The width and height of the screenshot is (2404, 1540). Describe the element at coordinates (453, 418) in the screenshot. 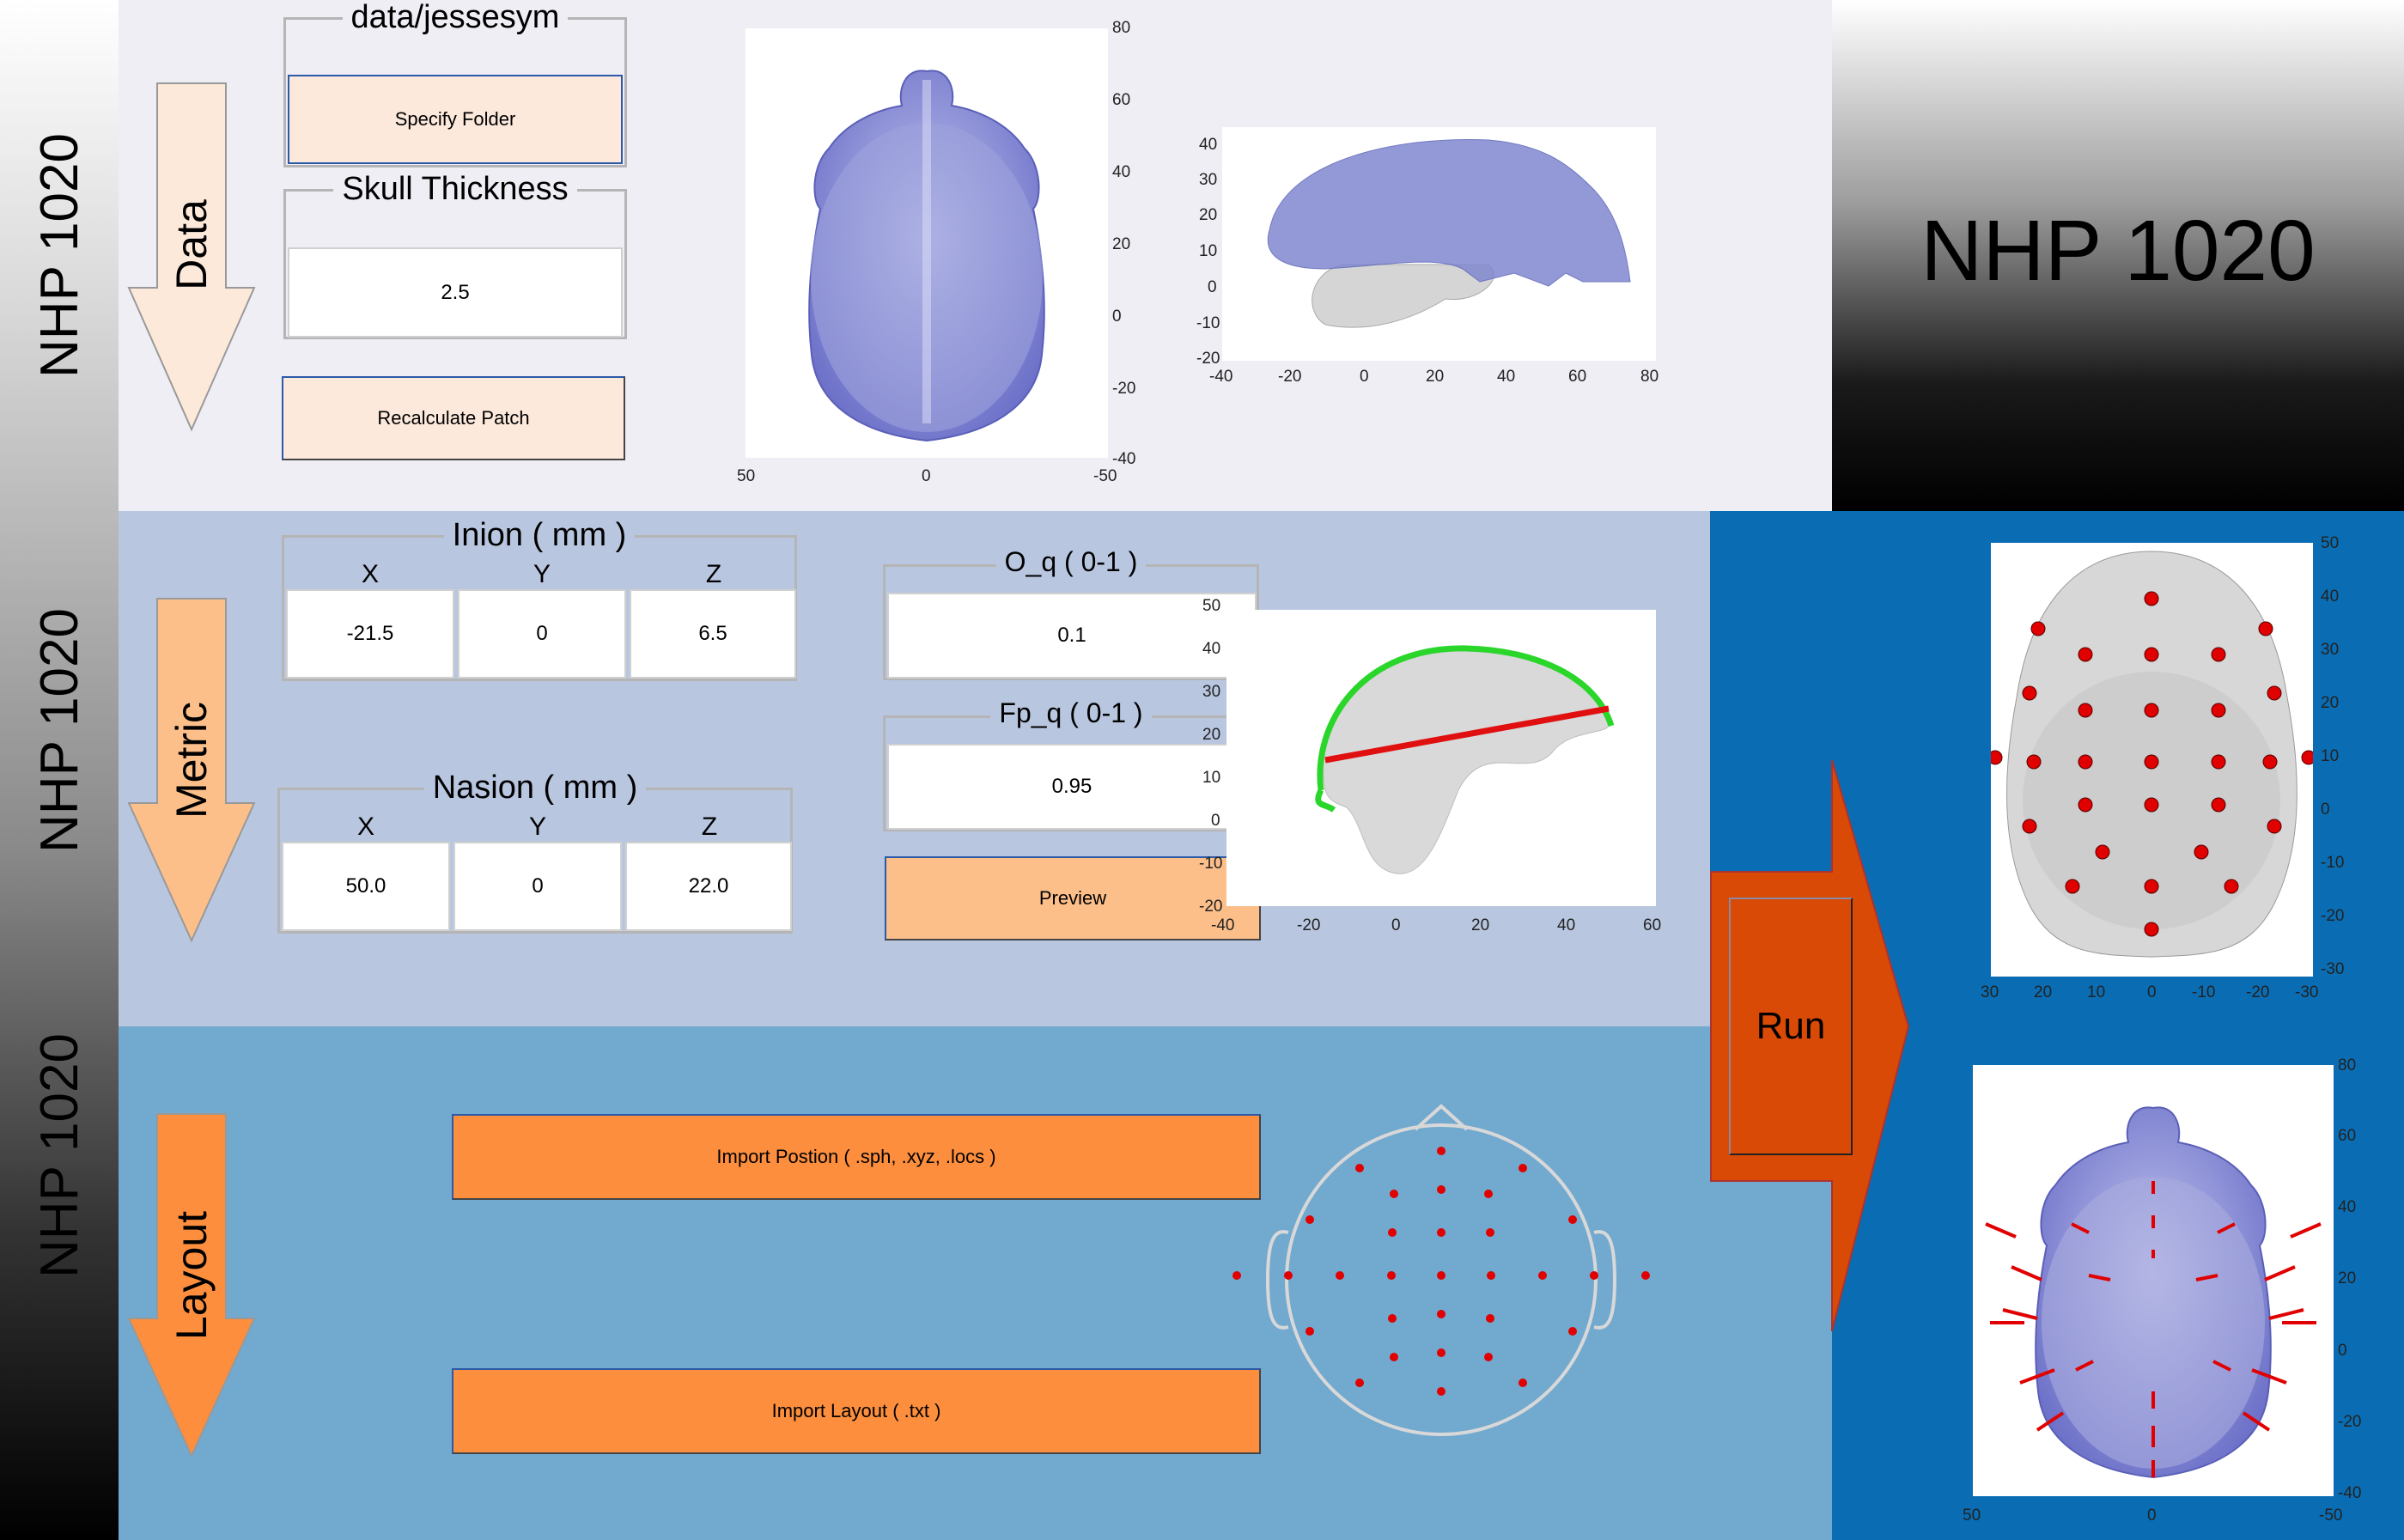

I see `recalculate-patch-button: Recalculate Patch` at that location.